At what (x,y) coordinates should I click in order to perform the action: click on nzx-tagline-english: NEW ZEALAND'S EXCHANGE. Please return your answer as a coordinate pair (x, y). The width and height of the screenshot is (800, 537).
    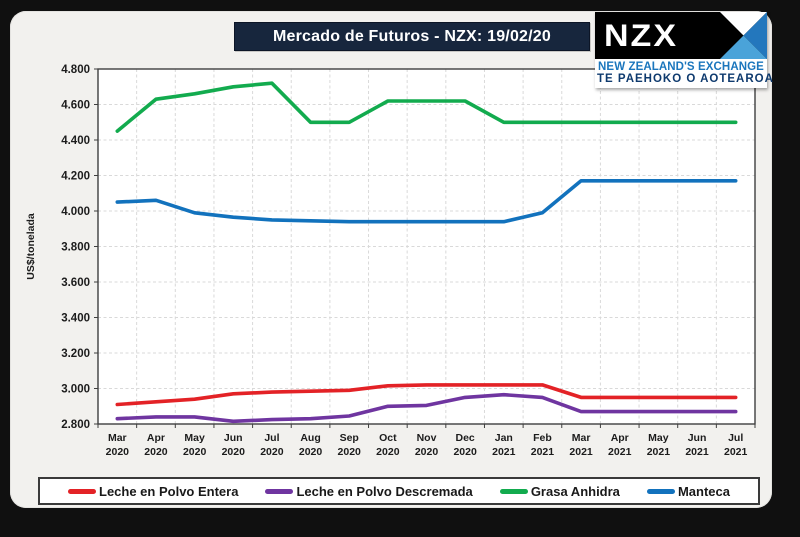
    Looking at the image, I should click on (681, 67).